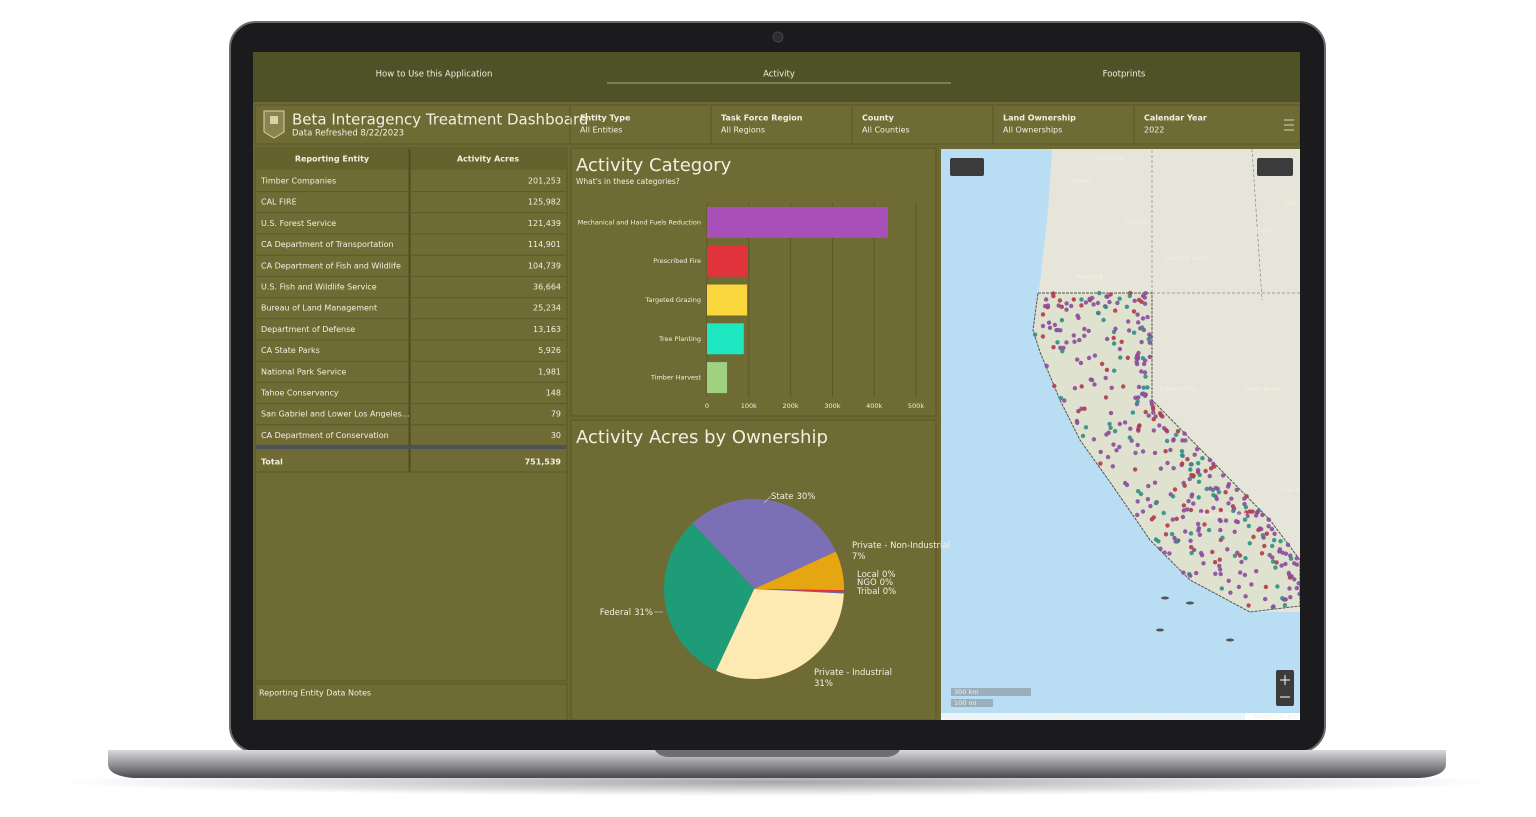  Describe the element at coordinates (556, 435) in the screenshot. I see `activity-acres: 30` at that location.